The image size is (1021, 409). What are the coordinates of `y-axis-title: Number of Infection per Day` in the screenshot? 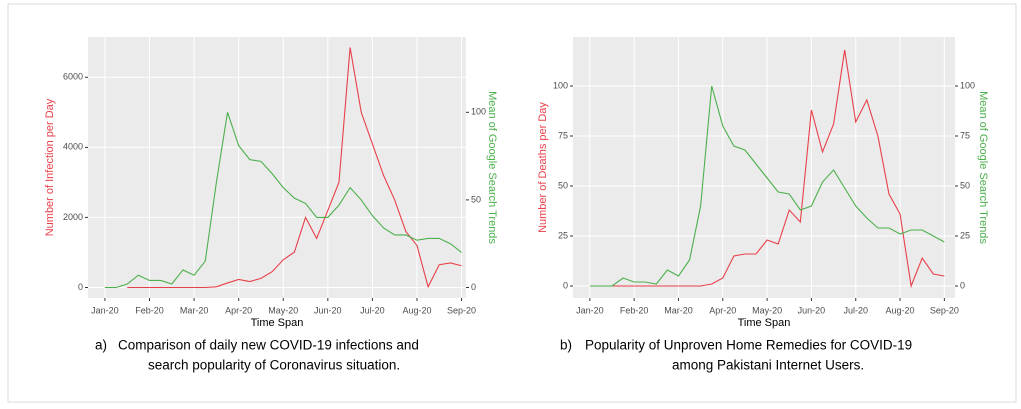 It's located at (50, 167).